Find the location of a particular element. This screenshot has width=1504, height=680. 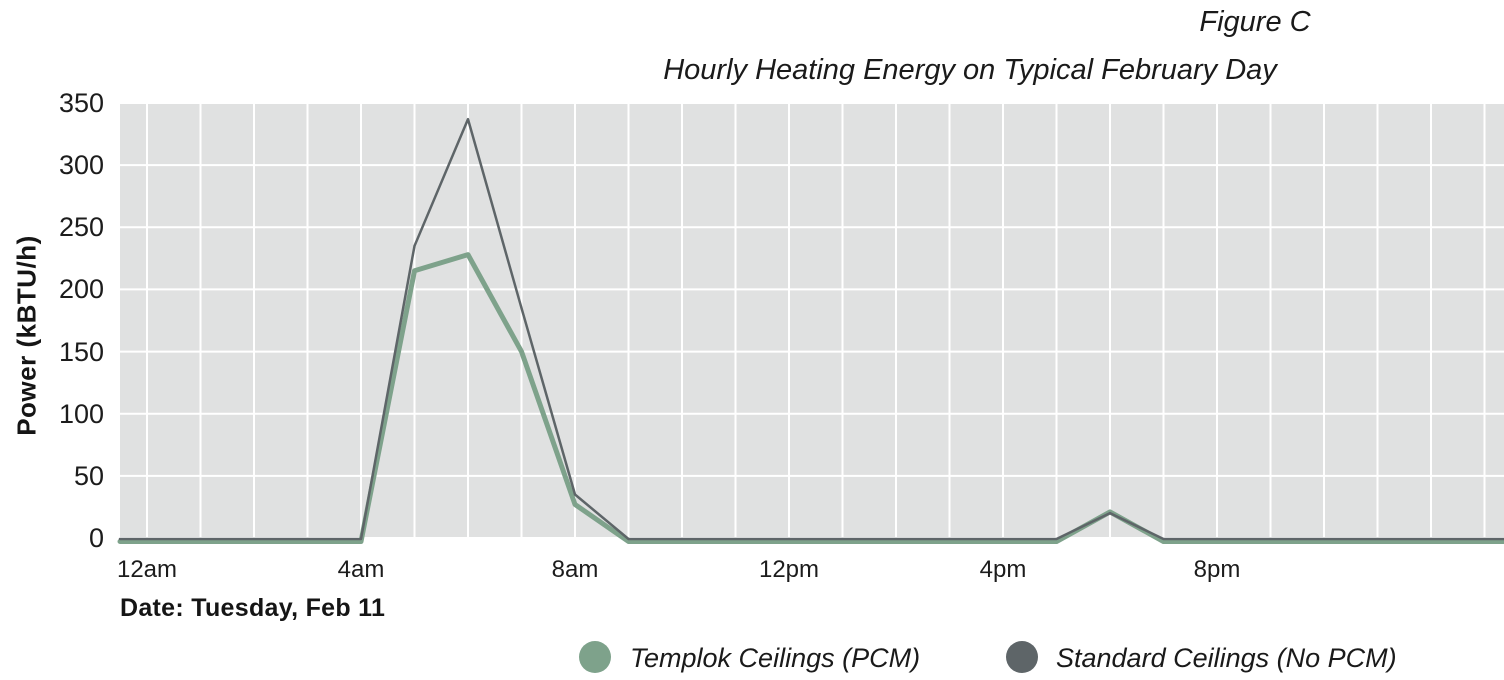

x-tick-label: 12am is located at coordinates (147, 569).